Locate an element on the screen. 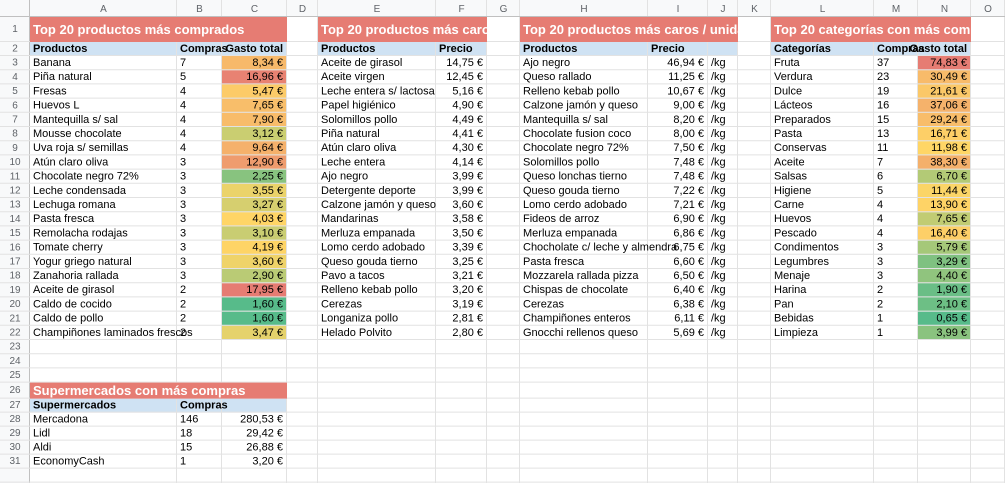  cell: Bebidas is located at coordinates (794, 319).